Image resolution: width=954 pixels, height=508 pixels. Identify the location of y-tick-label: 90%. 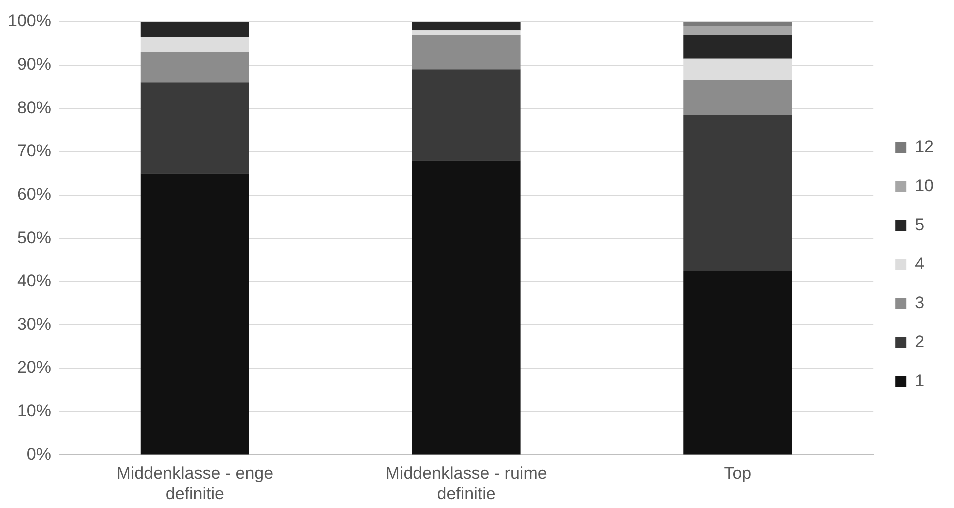
(34, 64).